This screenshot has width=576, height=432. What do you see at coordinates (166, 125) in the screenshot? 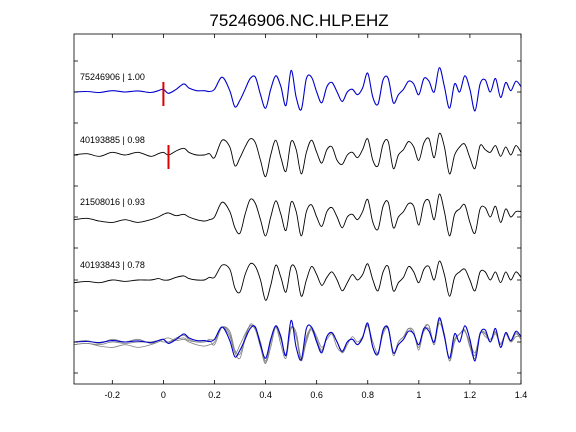
I see `pick-marker-layer` at bounding box center [166, 125].